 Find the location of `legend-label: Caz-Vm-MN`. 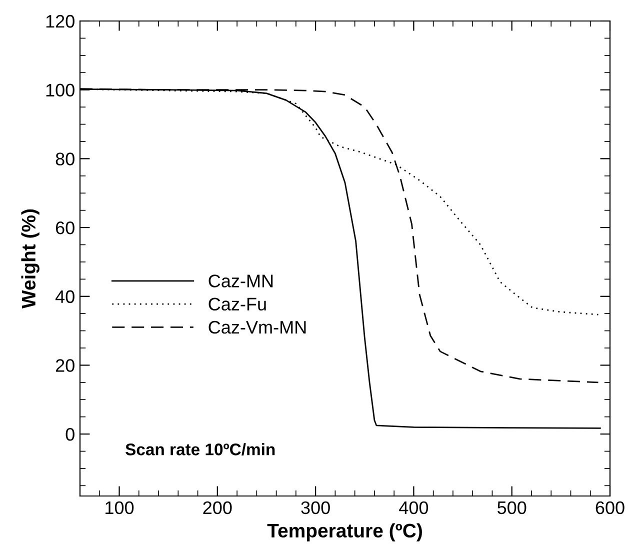

legend-label: Caz-Vm-MN is located at coordinates (257, 327).